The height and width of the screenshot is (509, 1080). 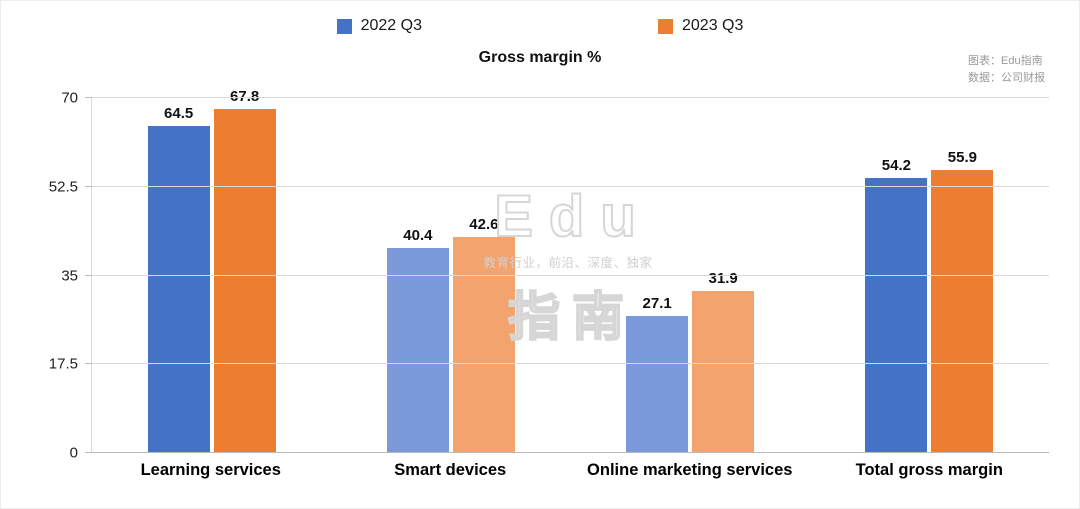 What do you see at coordinates (417, 340) in the screenshot?
I see `bar: 40.4` at bounding box center [417, 340].